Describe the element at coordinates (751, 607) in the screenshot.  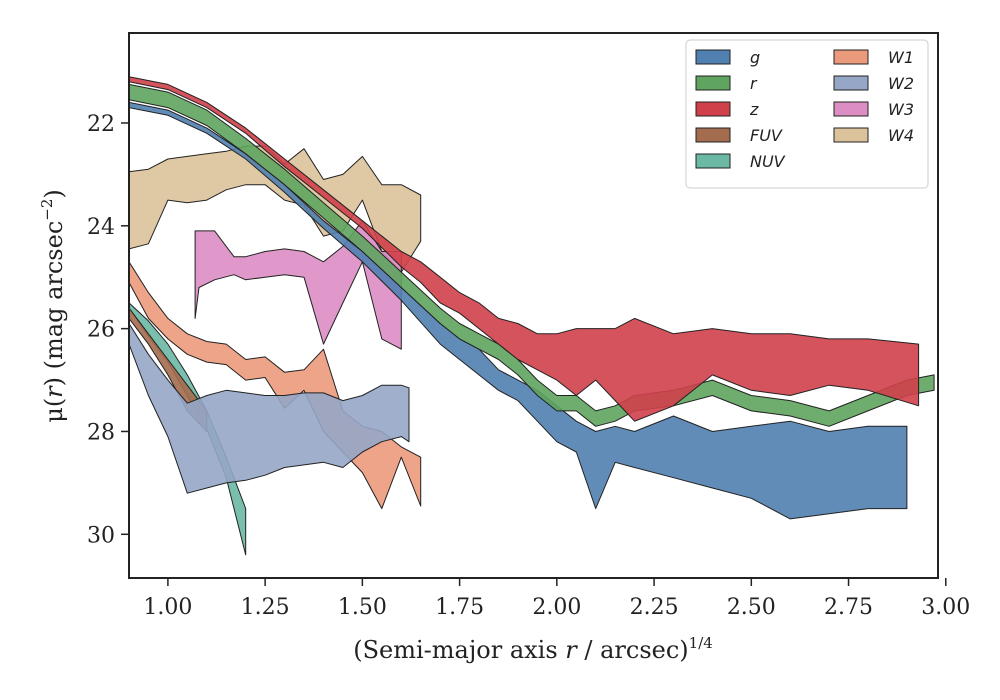
I see `x-tick-label: 2.50` at that location.